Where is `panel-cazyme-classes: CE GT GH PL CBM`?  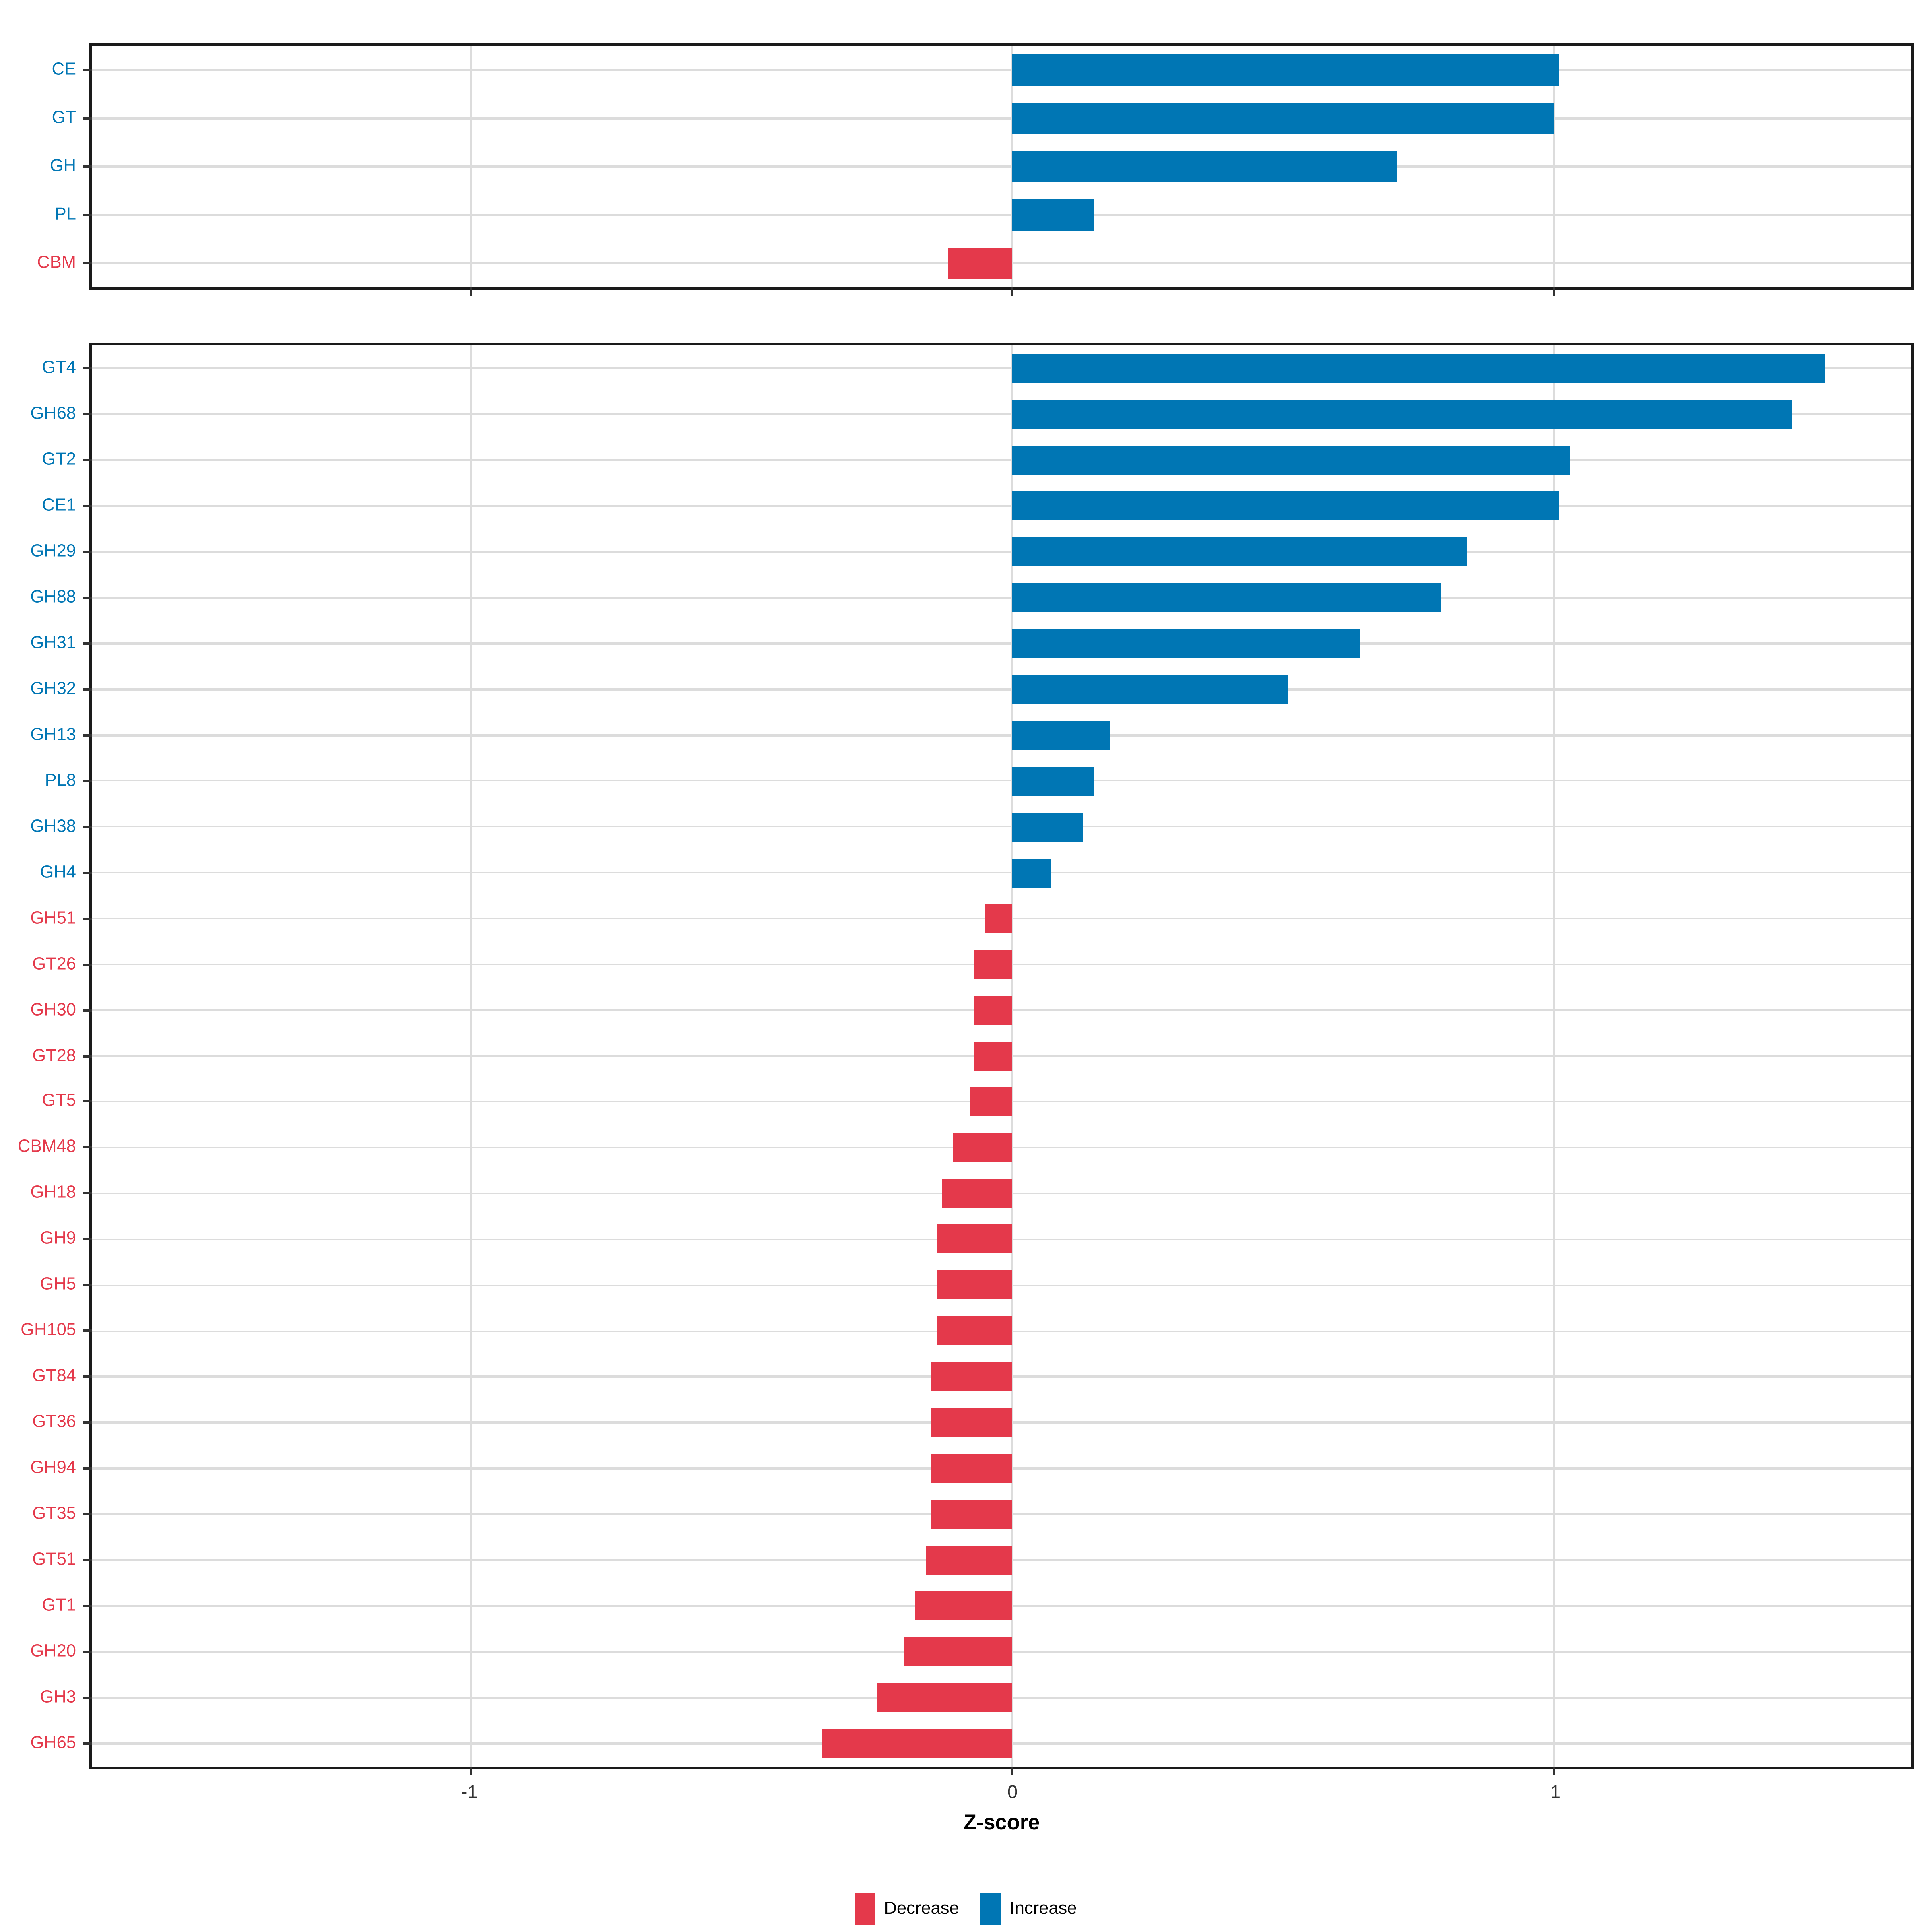
panel-cazyme-classes: CE GT GH PL CBM is located at coordinates (975, 169).